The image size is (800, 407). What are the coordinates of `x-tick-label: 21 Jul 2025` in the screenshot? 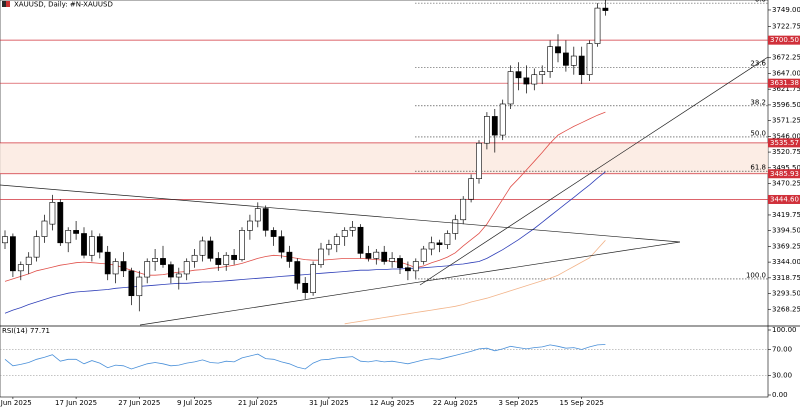 It's located at (258, 403).